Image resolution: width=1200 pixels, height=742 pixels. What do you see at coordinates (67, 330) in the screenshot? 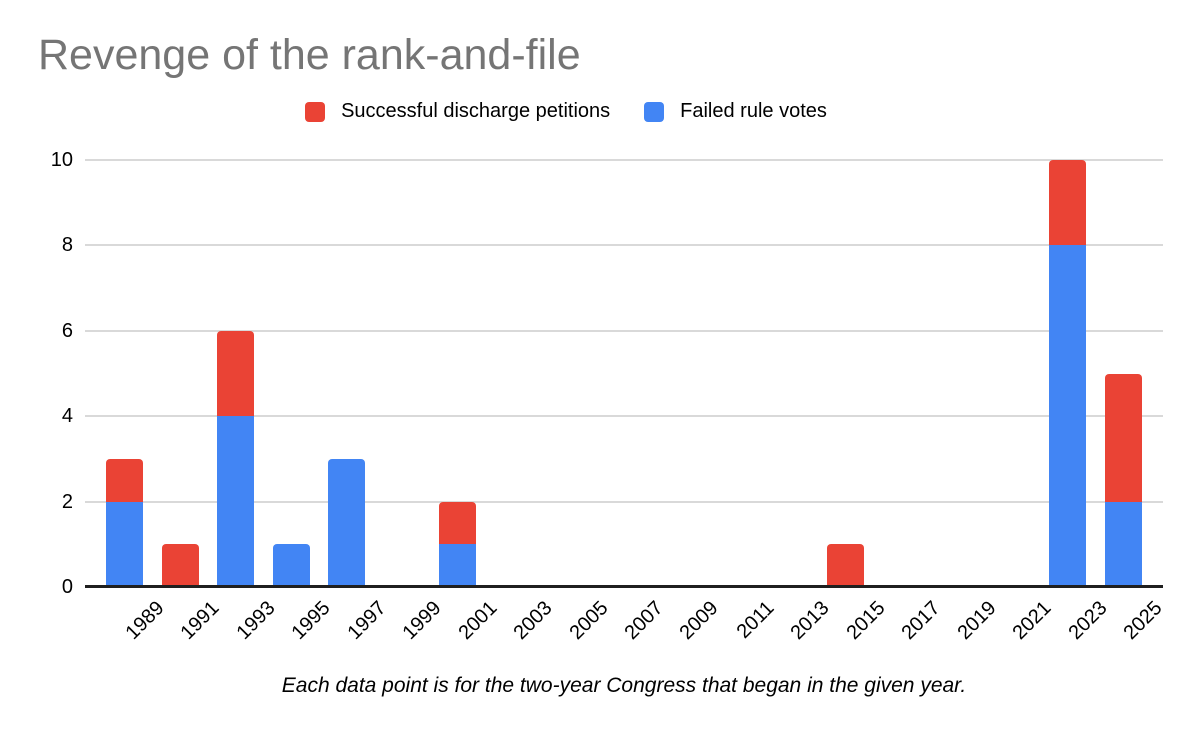
I see `y-tick-label-6: 6` at bounding box center [67, 330].